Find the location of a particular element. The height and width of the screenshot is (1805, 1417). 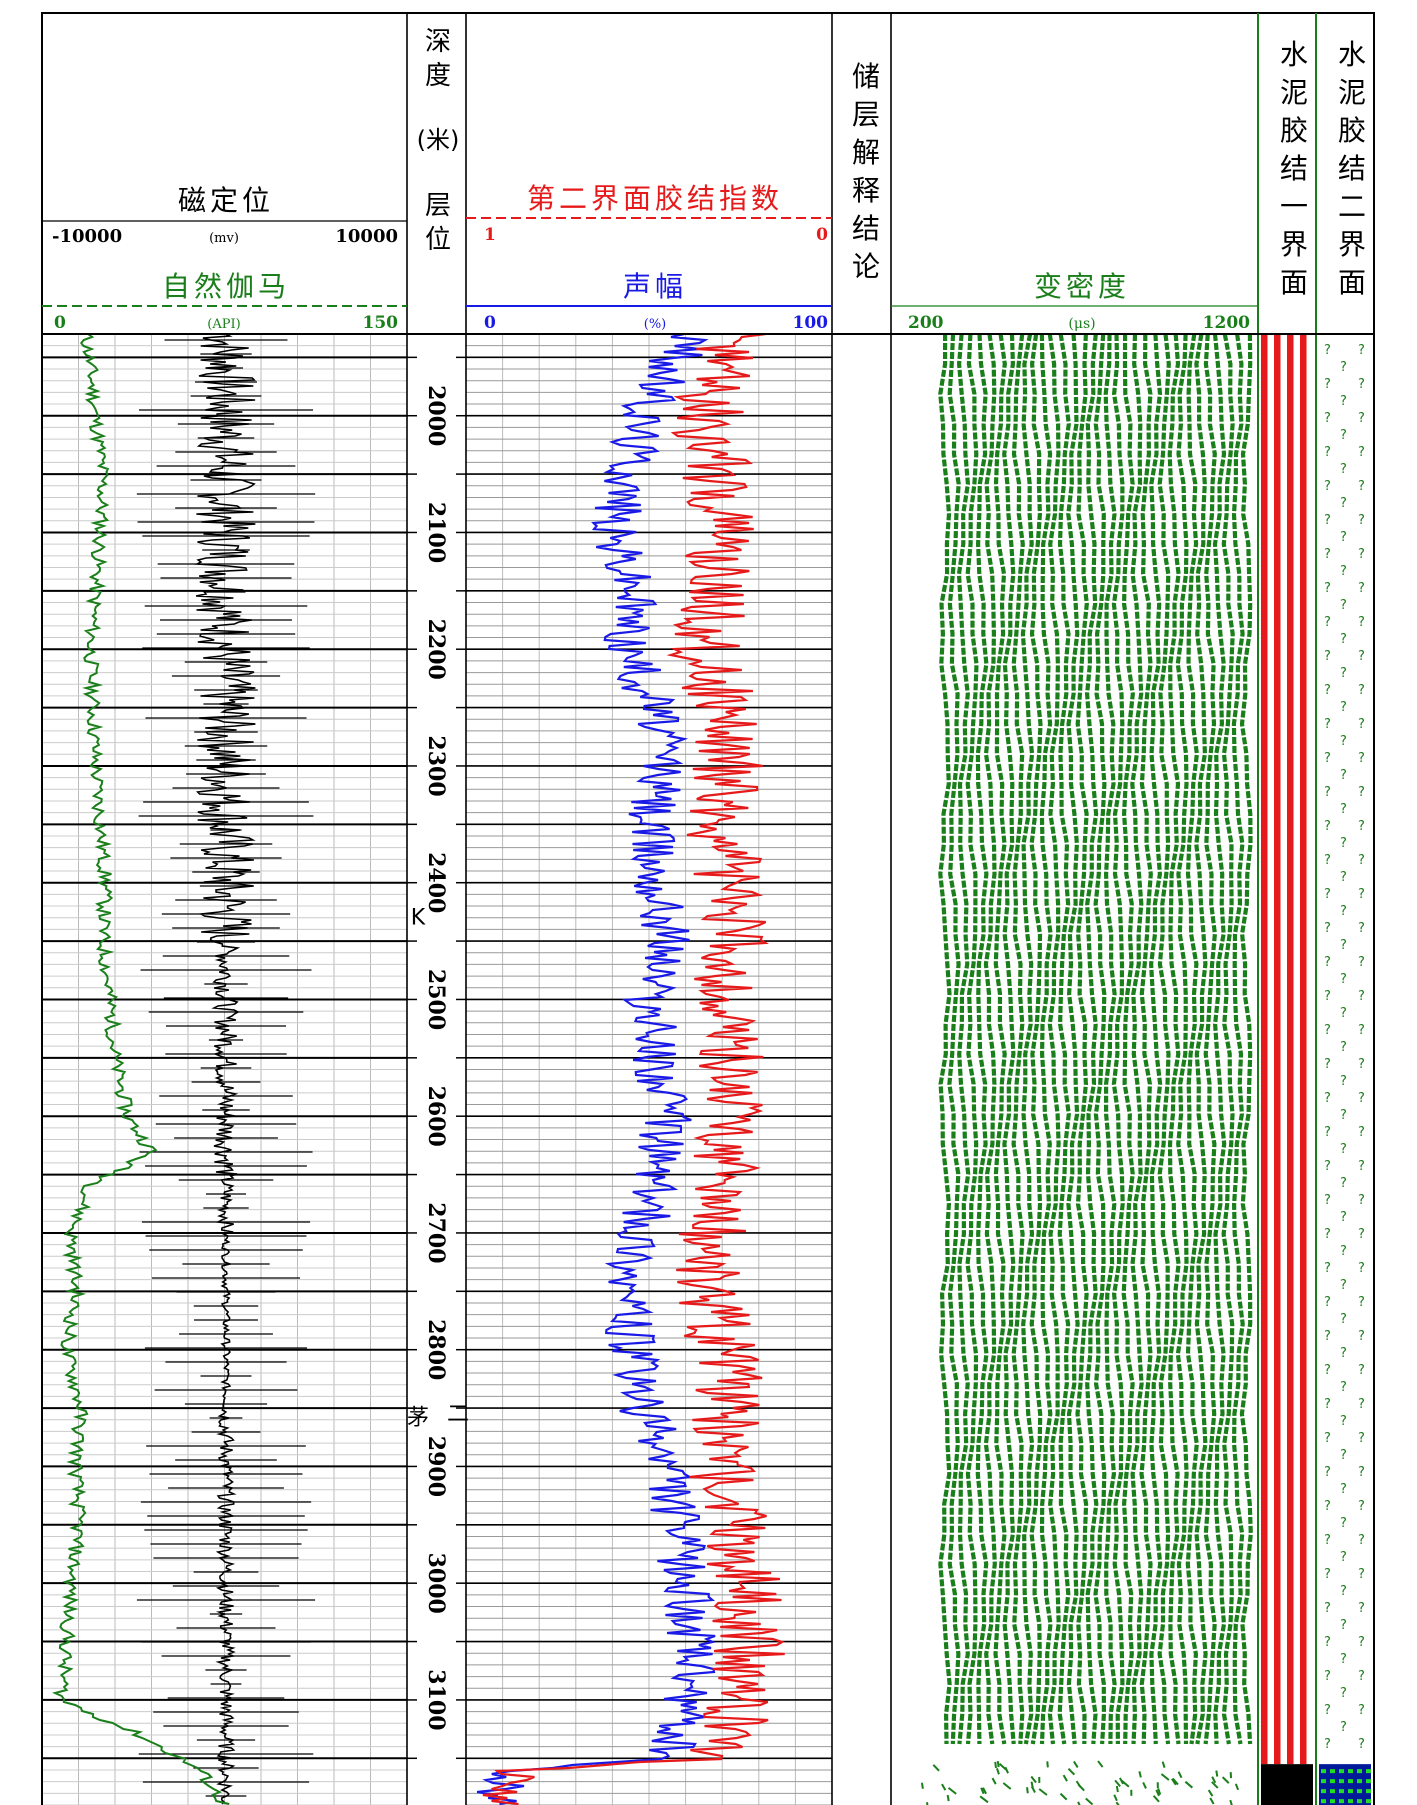

bond1-char-5: 一 is located at coordinates (1294, 206).